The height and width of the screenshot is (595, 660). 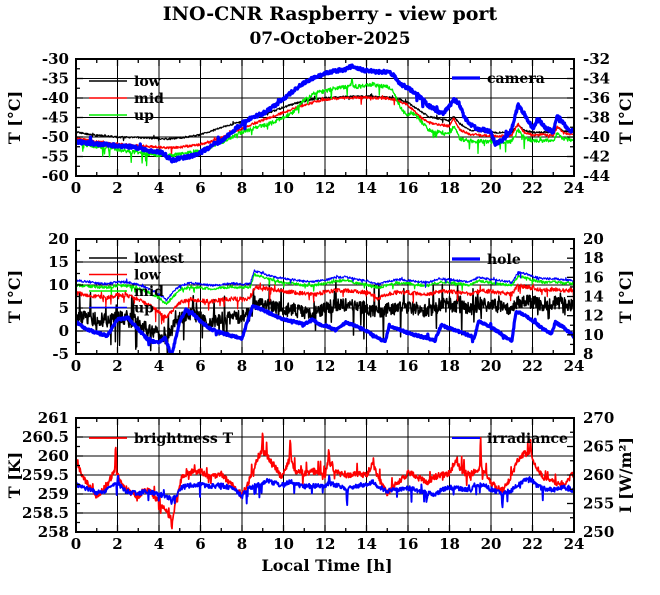 What do you see at coordinates (598, 475) in the screenshot?
I see `right-tick-label: 260` at bounding box center [598, 475].